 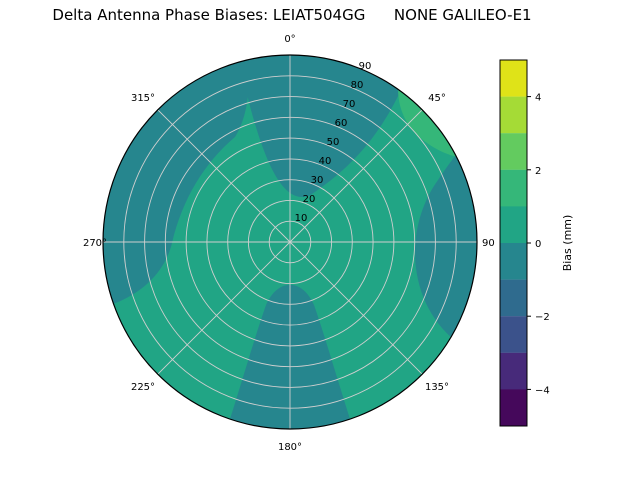 What do you see at coordinates (365, 66) in the screenshot?
I see `radial-tick-label: 90` at bounding box center [365, 66].